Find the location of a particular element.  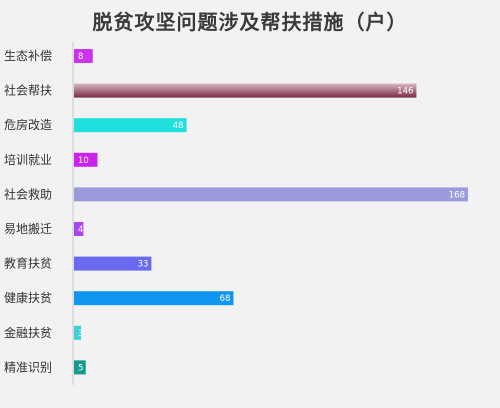

category-label: 易地搬迁 is located at coordinates (28, 228).